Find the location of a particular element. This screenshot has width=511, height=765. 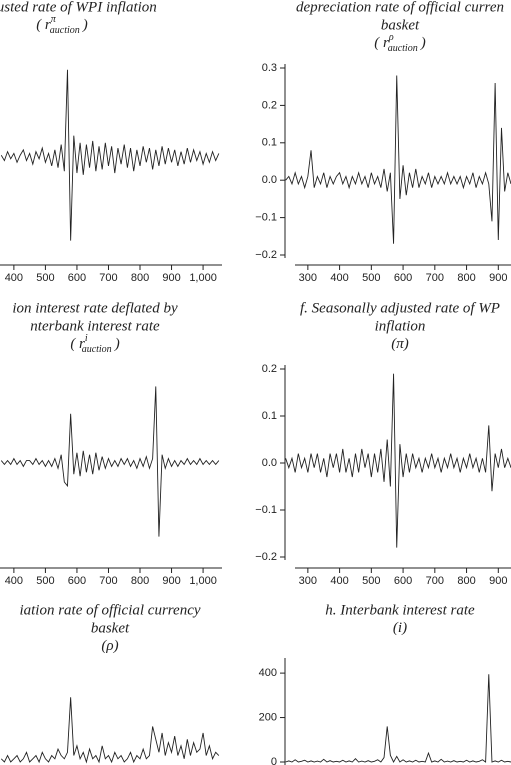

panel-subtitle: (π) is located at coordinates (400, 344).